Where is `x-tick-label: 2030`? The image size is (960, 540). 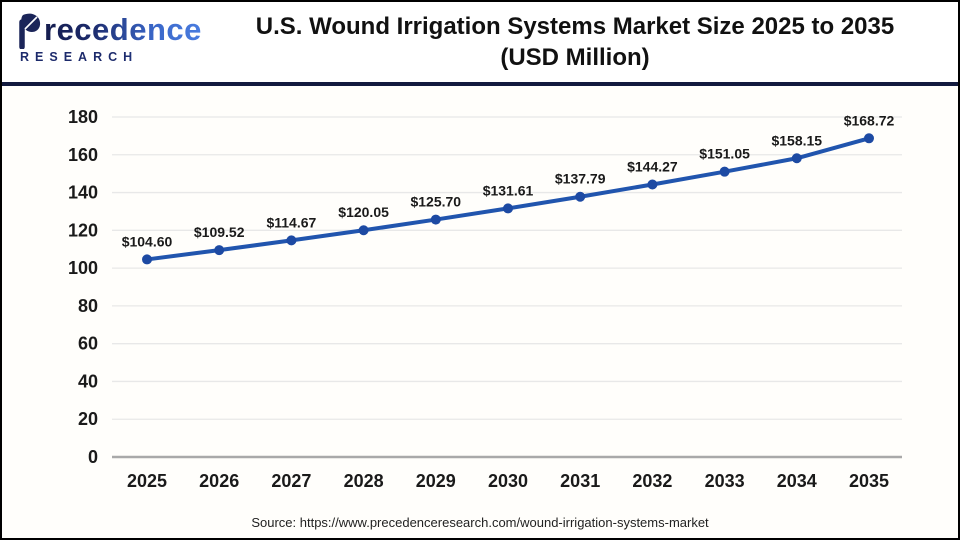
x-tick-label: 2030 is located at coordinates (508, 481).